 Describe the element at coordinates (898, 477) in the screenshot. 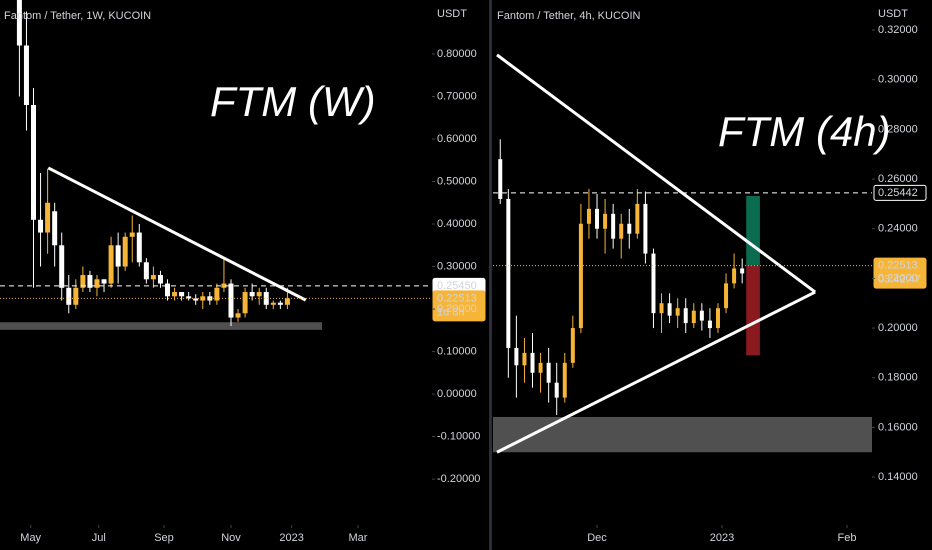

I see `y-tick-label: 0.14000` at that location.